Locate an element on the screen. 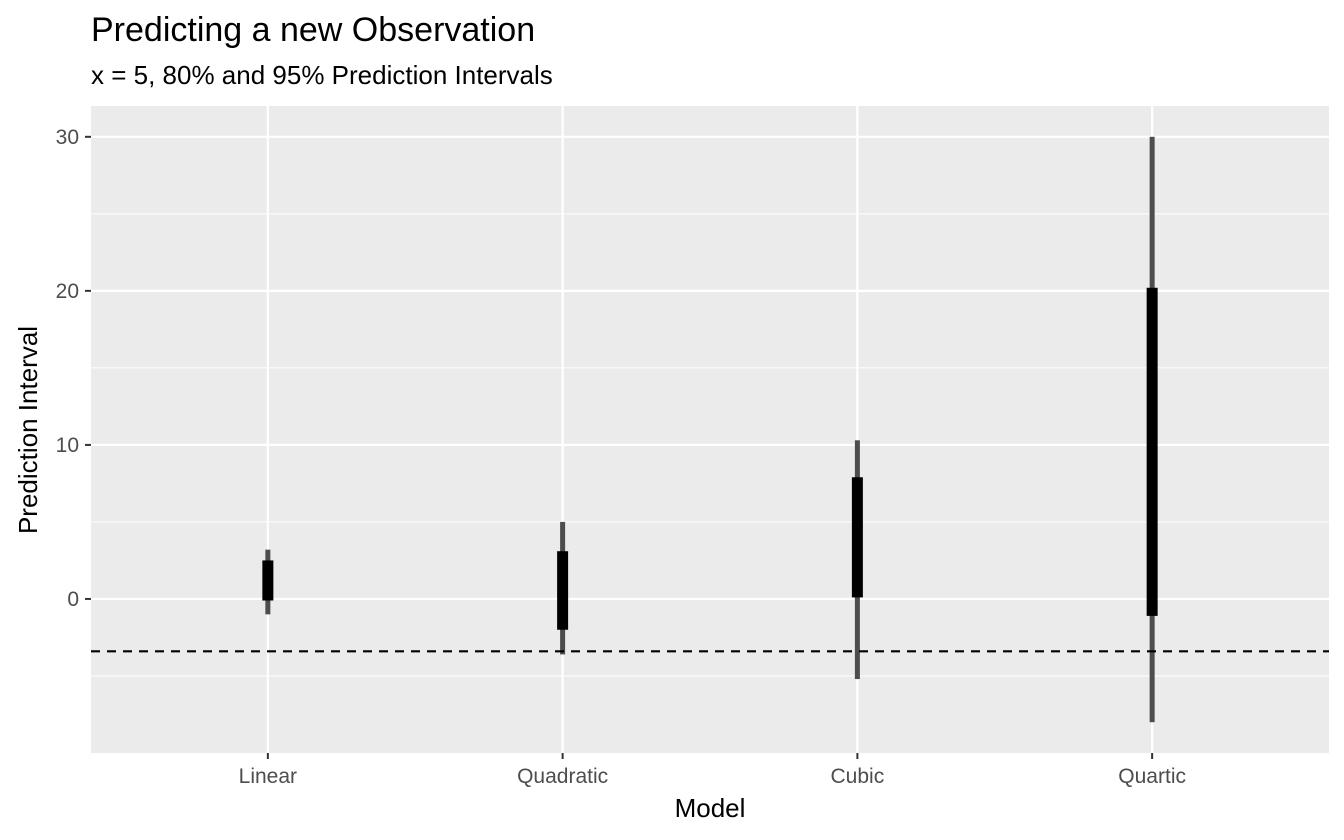 Image resolution: width=1344 pixels, height=840 pixels. y-axis: 0 10 20 30 is located at coordinates (73, 368).